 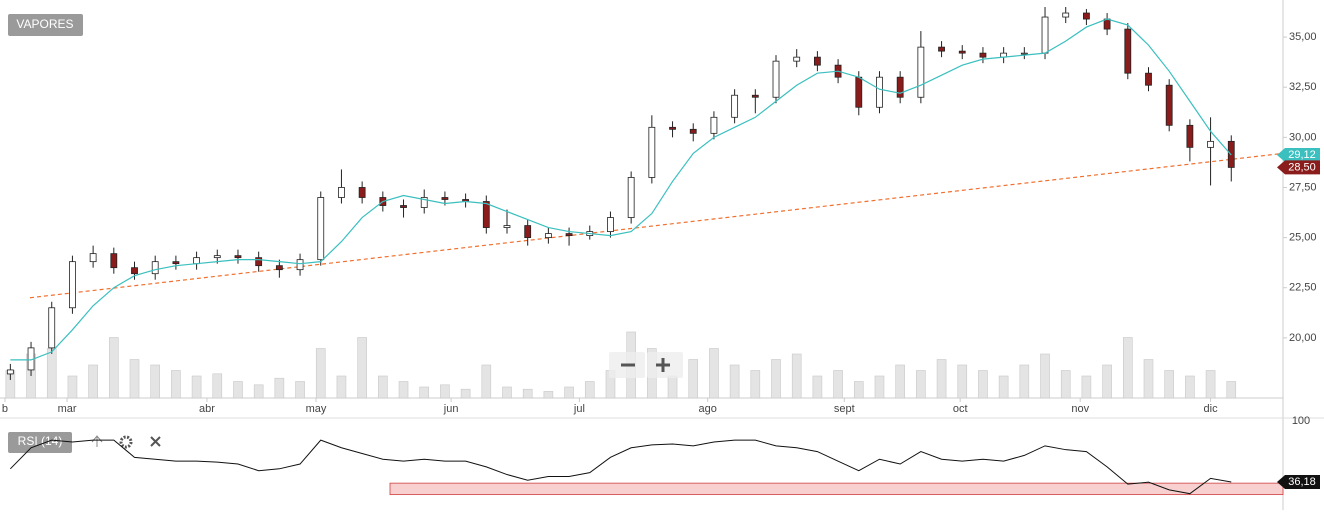 I want to click on rsi-last-label: 36,18, so click(x=1302, y=482).